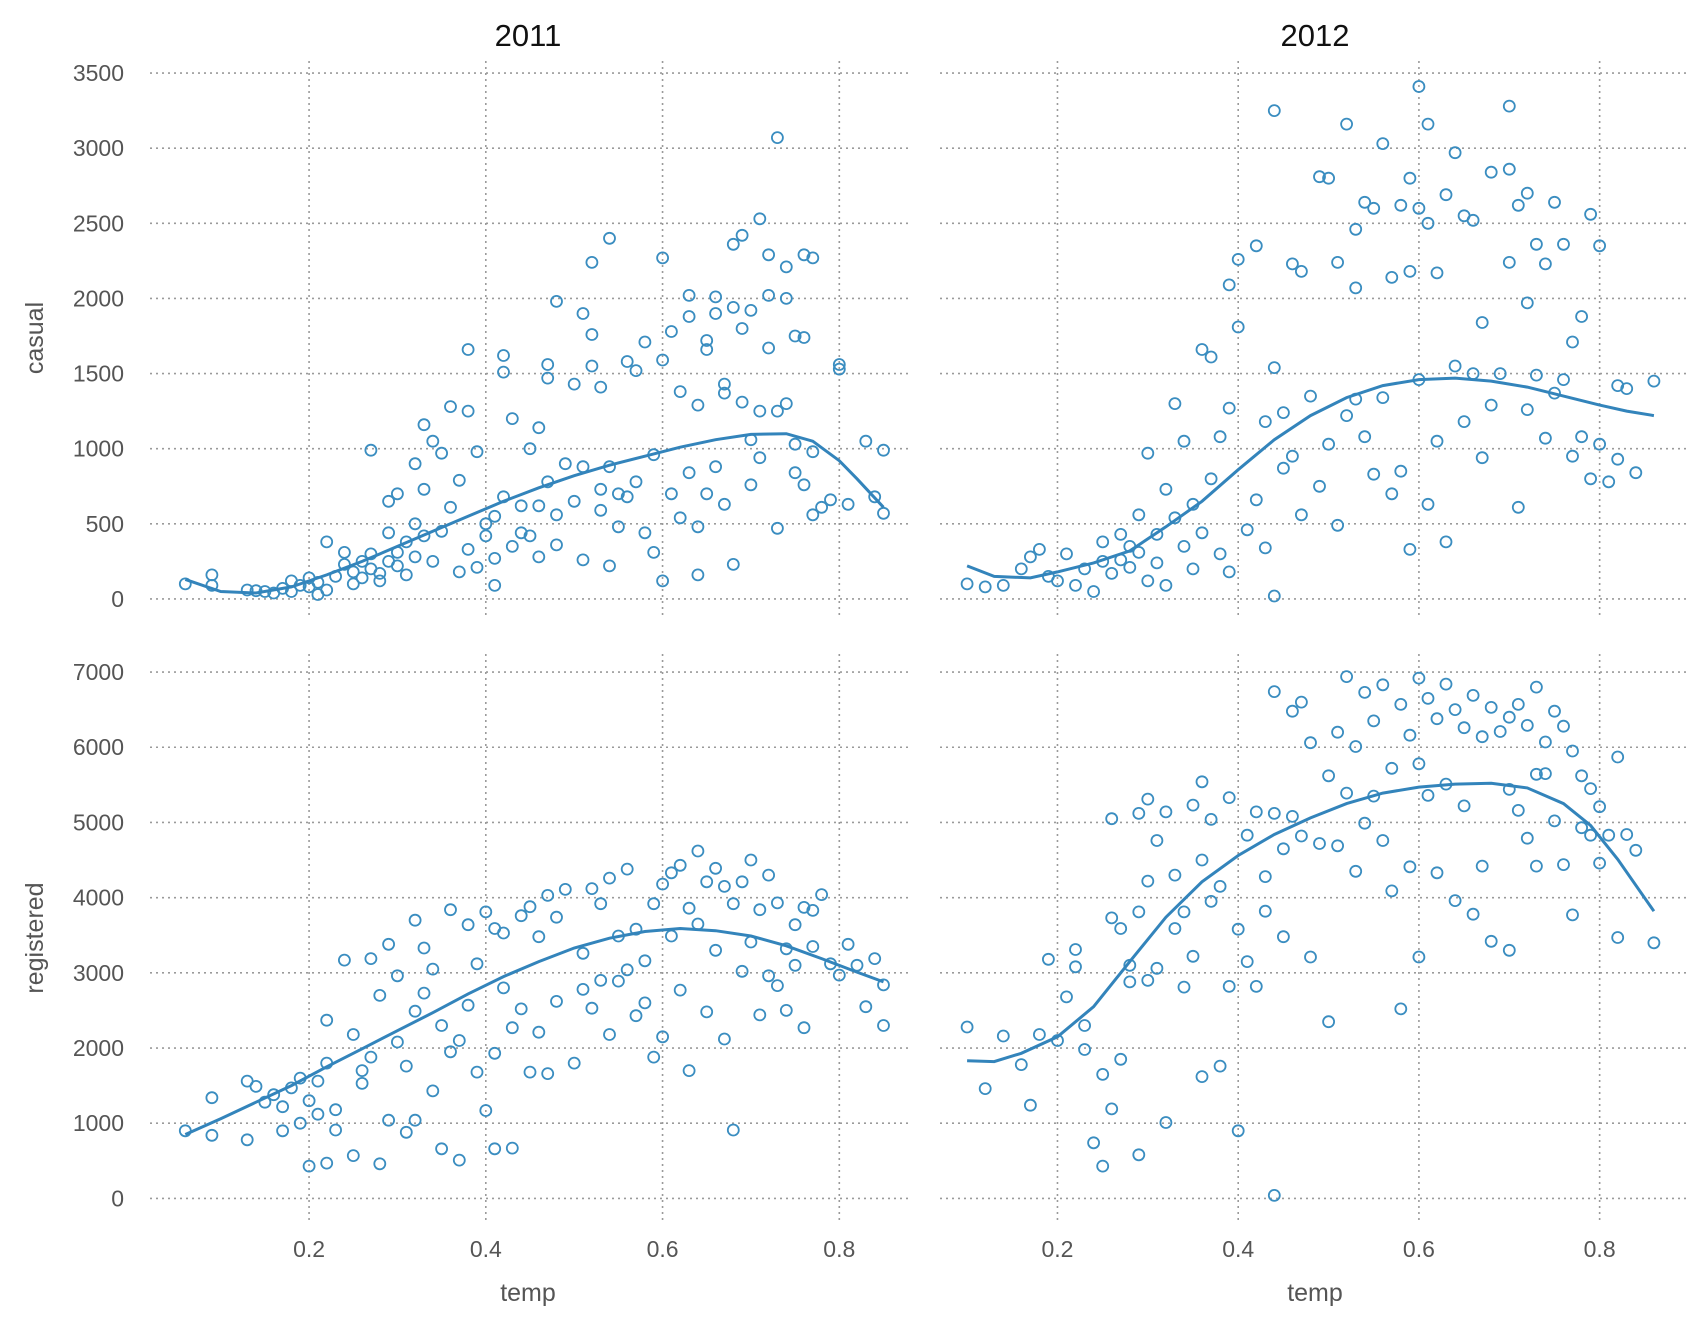 The width and height of the screenshot is (1708, 1324). Describe the element at coordinates (98, 223) in the screenshot. I see `y-tick-label: 2500` at that location.